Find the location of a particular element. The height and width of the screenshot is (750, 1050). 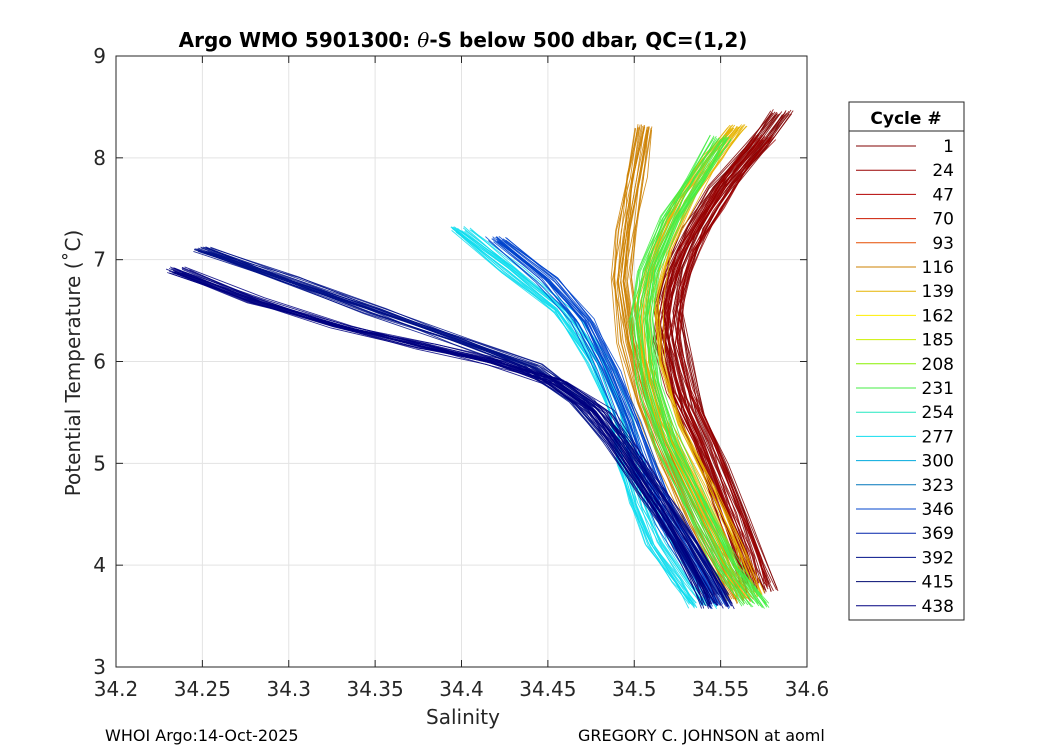

legend-entry-label: 162 is located at coordinates (938, 316).